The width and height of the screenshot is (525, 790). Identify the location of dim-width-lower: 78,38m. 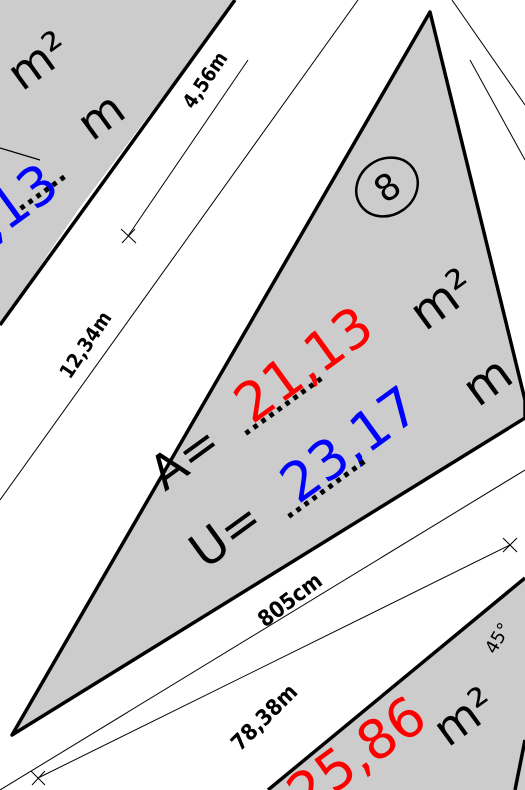
(265, 718).